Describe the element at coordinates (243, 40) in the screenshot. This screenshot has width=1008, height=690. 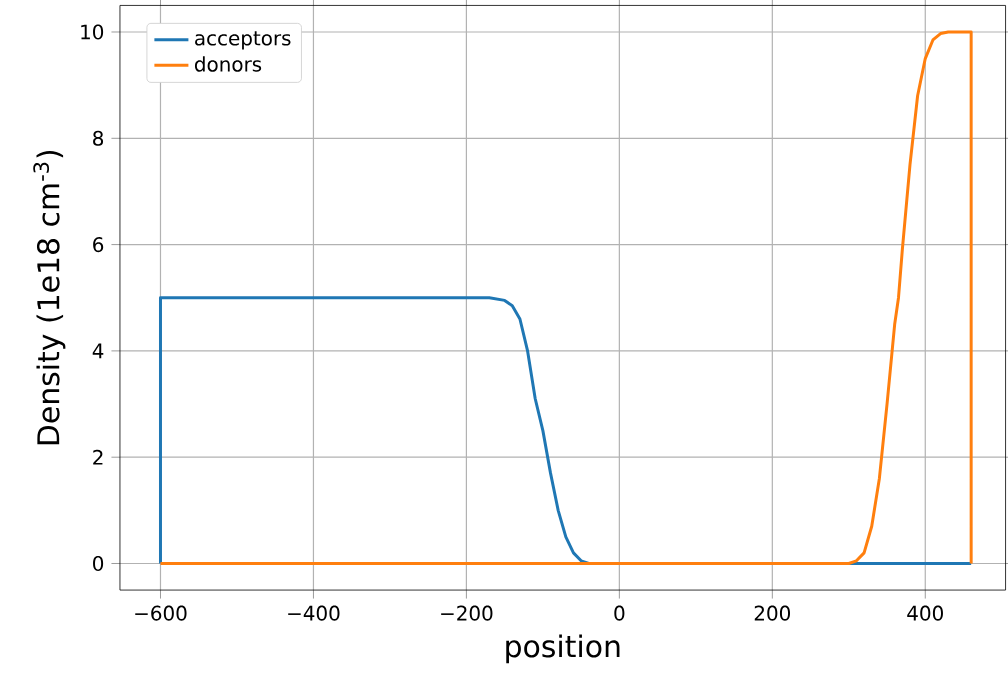
I see `legend-label: acceptors` at that location.